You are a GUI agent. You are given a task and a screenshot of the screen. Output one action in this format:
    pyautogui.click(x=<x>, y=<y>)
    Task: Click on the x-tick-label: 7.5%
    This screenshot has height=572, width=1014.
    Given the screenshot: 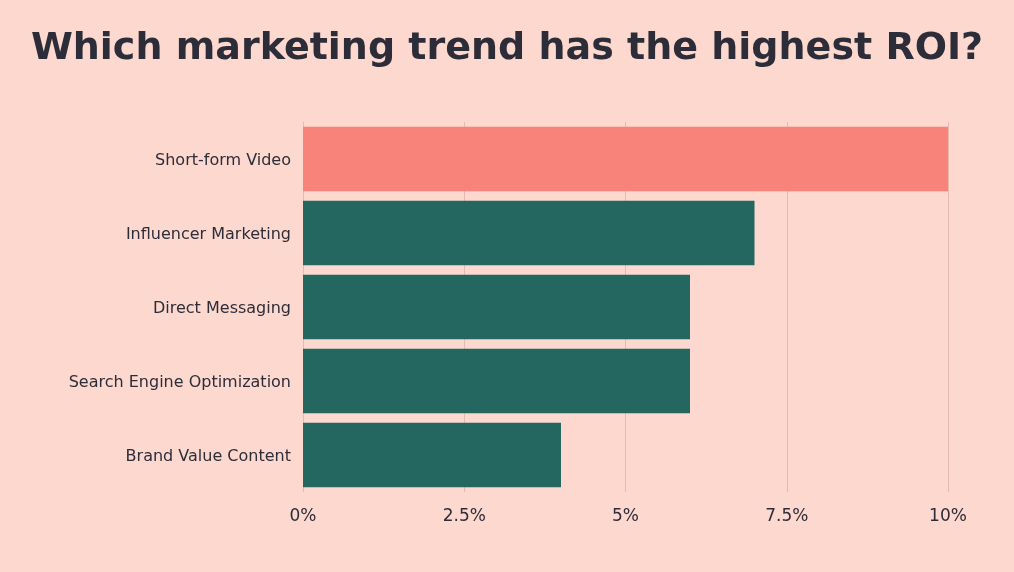 What is the action you would take?
    pyautogui.click(x=787, y=514)
    